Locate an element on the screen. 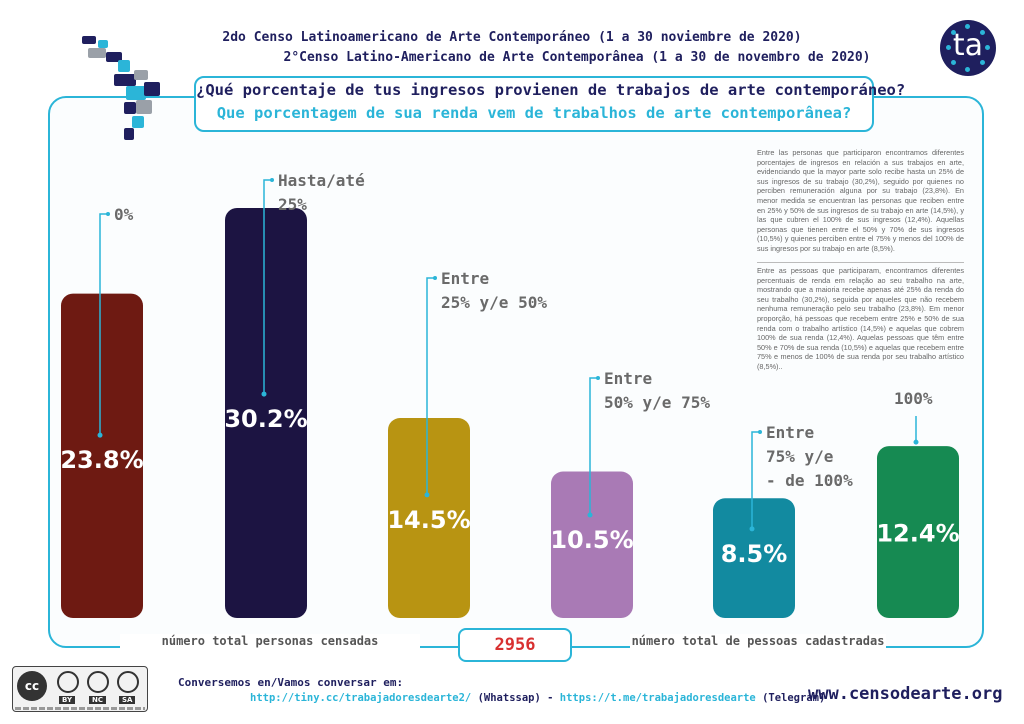  category-label-1-line-1: 25% is located at coordinates (292, 204).